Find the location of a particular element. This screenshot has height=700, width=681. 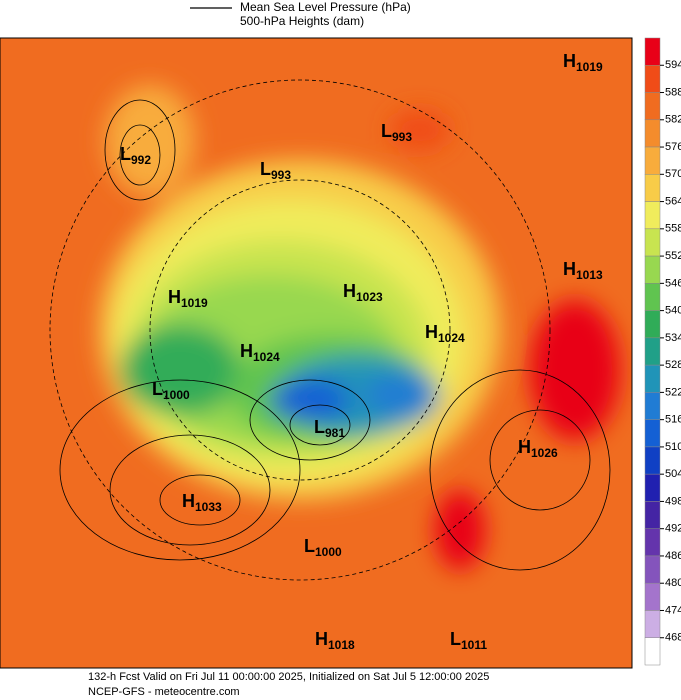

colorbar-label: 468 is located at coordinates (673, 638).